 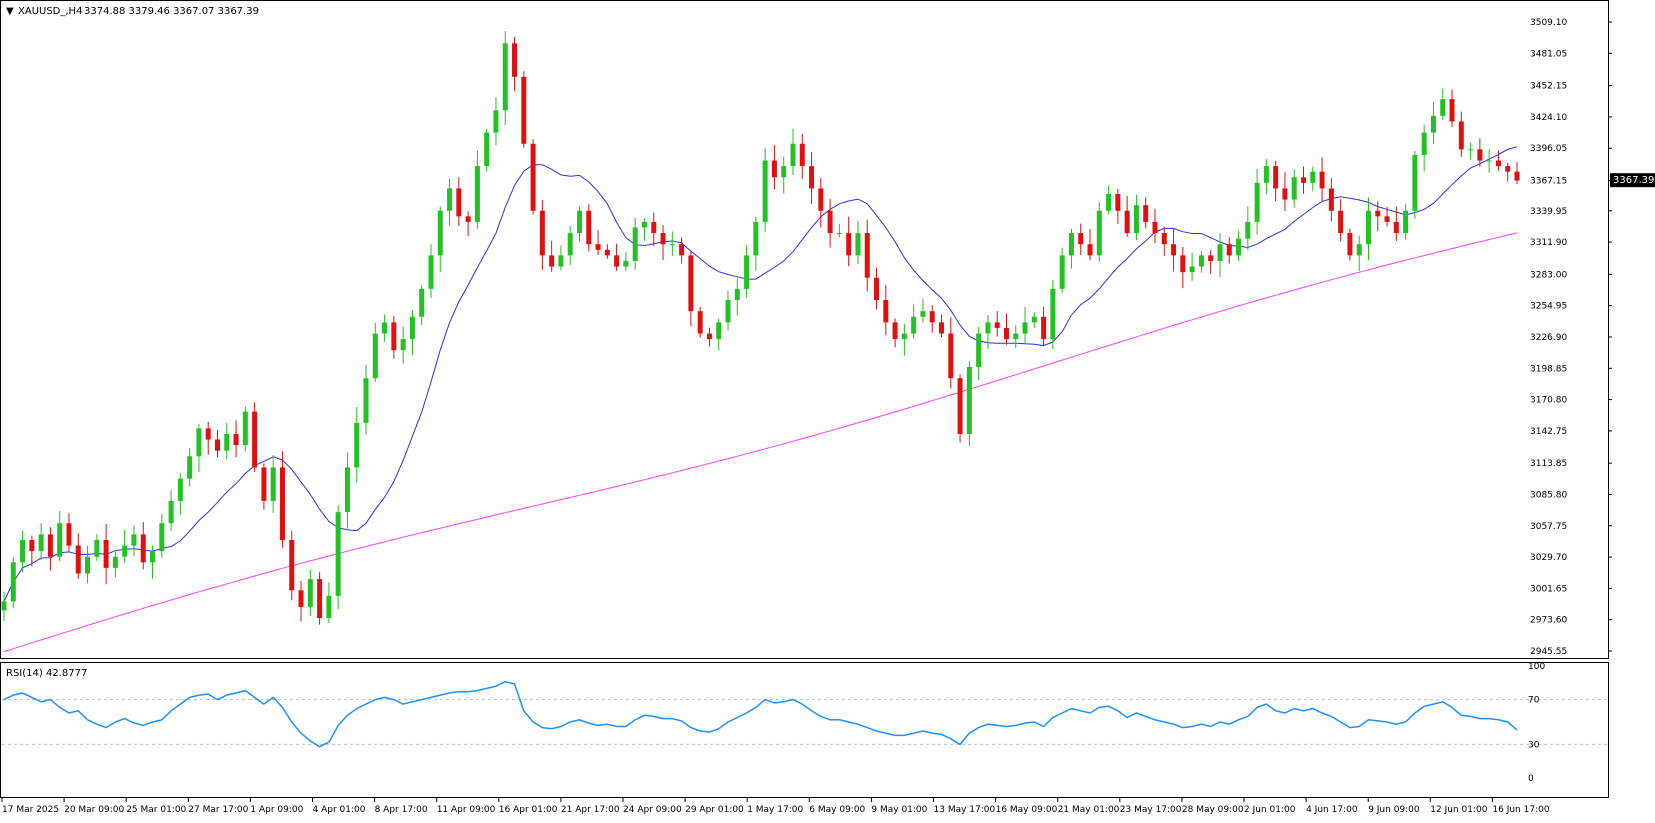 I want to click on price-tick-label: 3311.90, so click(x=1548, y=243).